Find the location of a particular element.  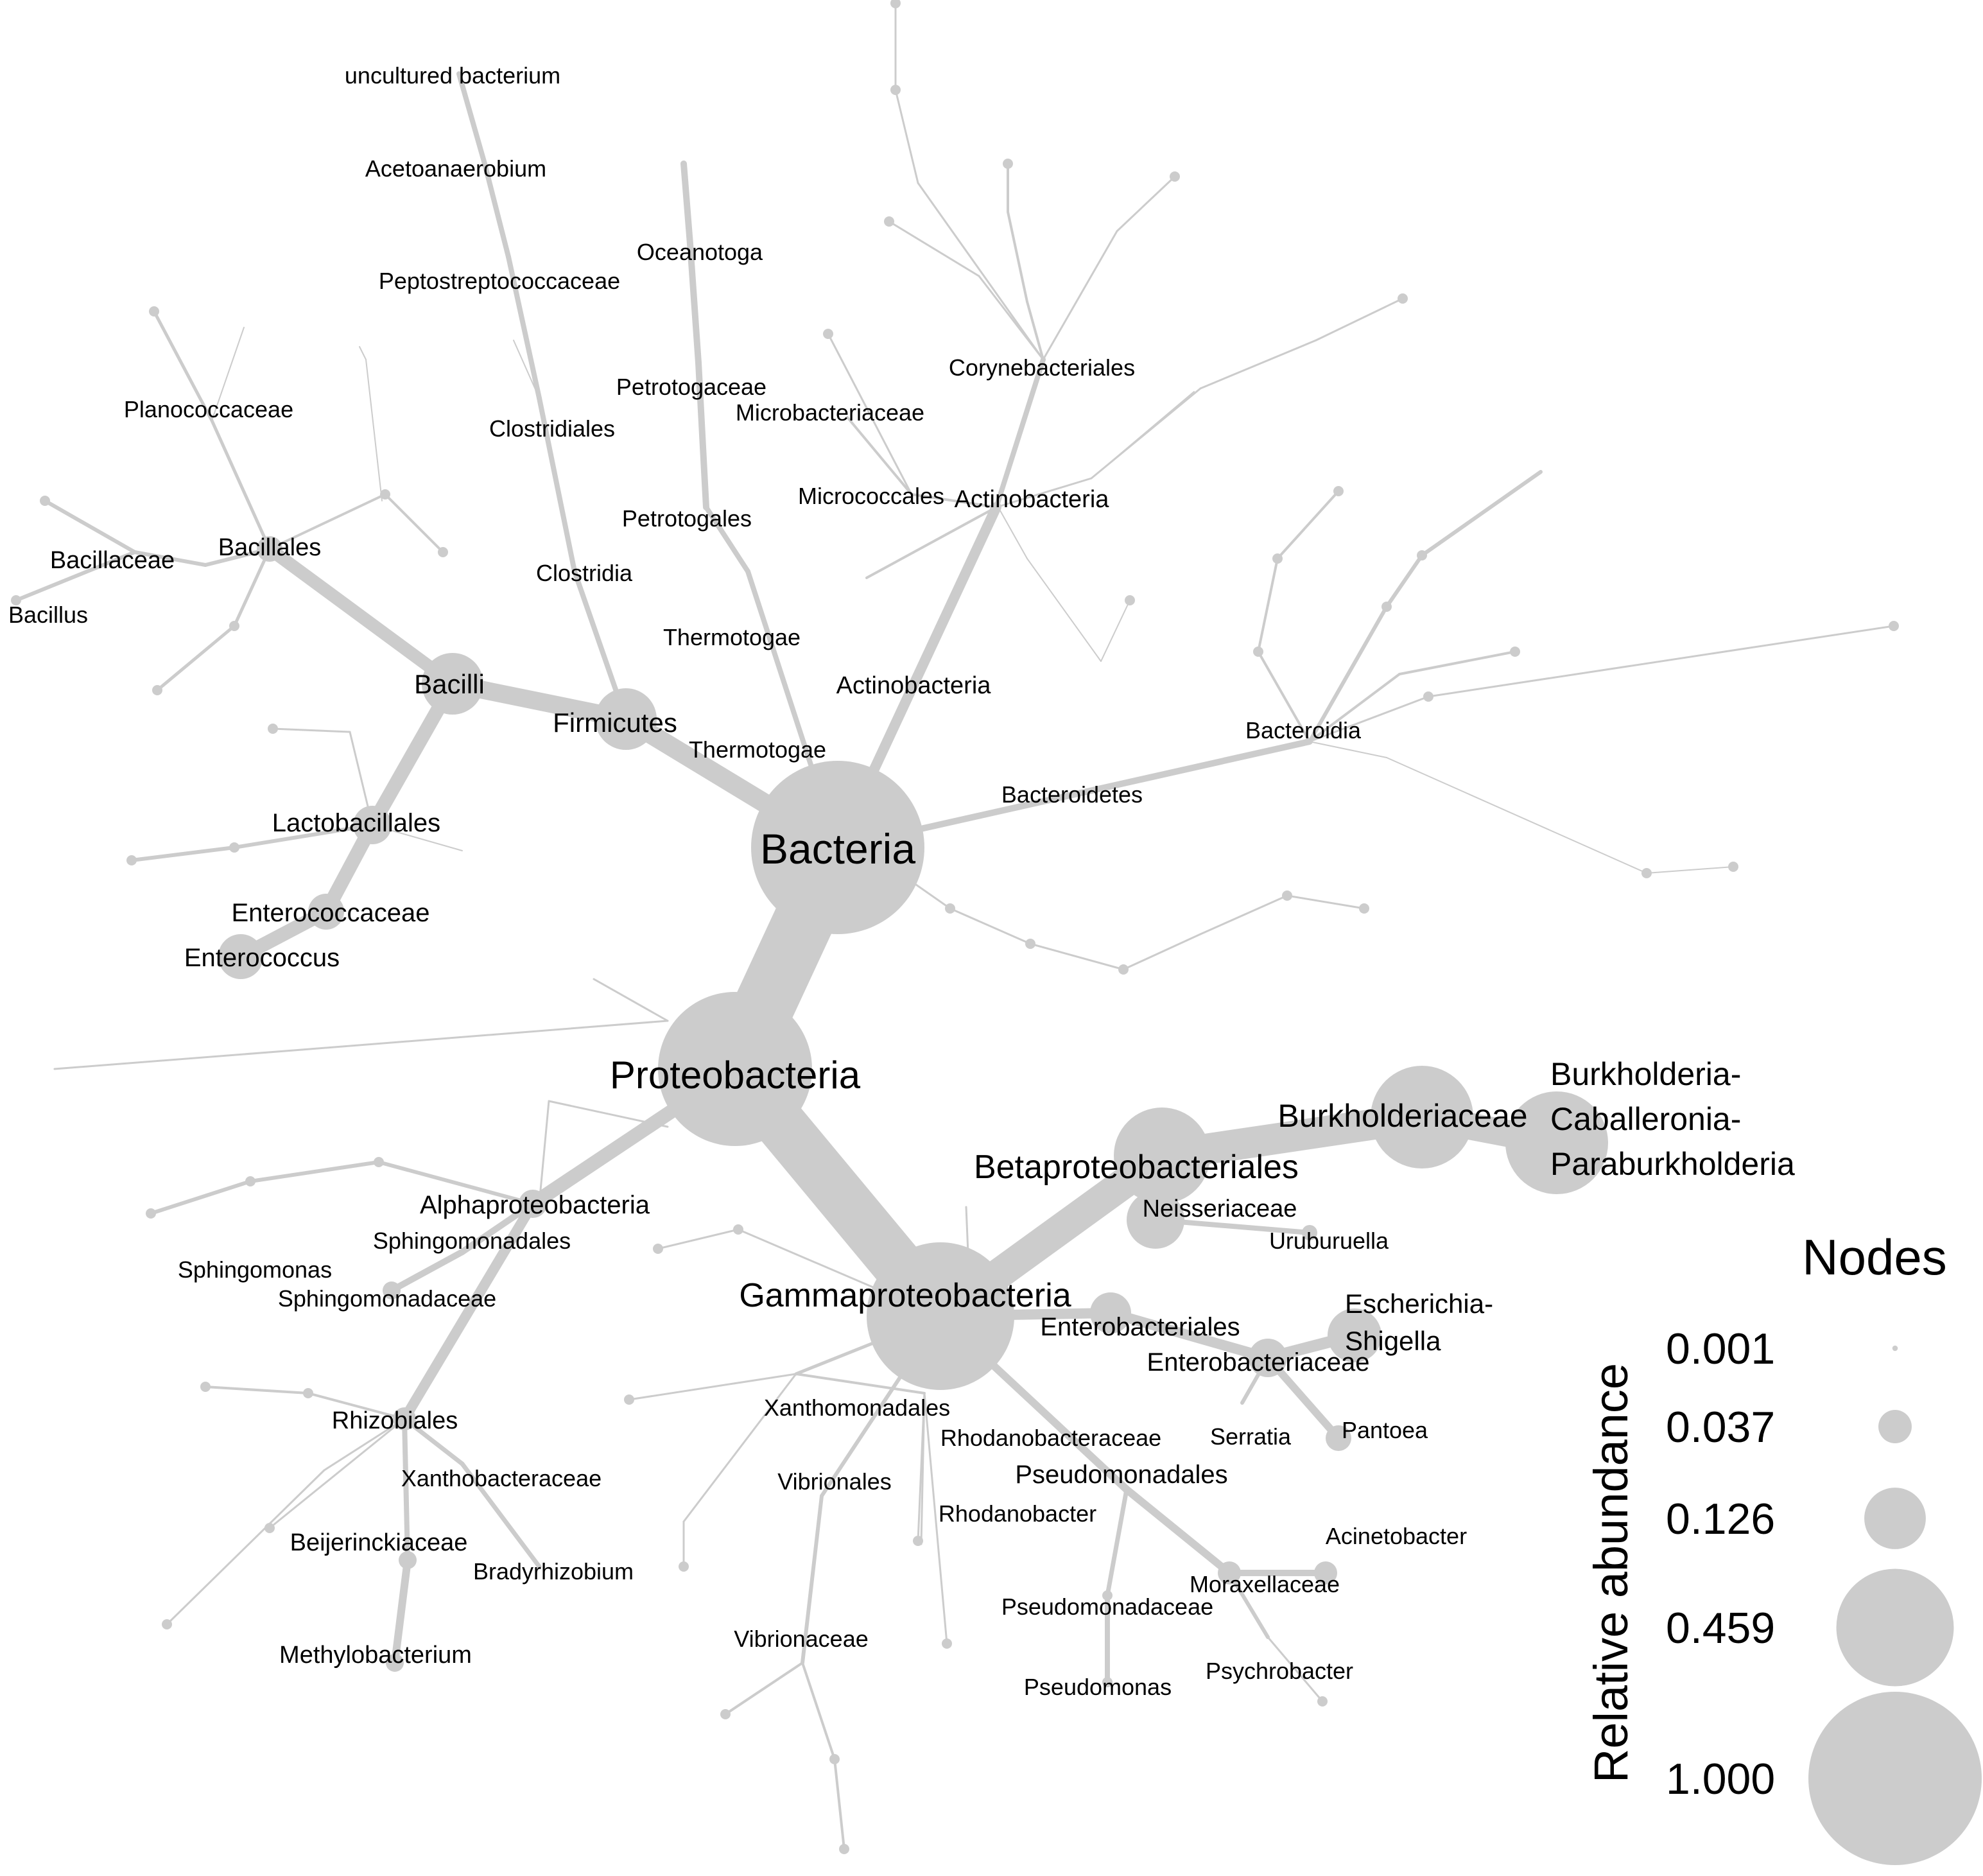

edge-beijer-methylo is located at coordinates (401, 1612).